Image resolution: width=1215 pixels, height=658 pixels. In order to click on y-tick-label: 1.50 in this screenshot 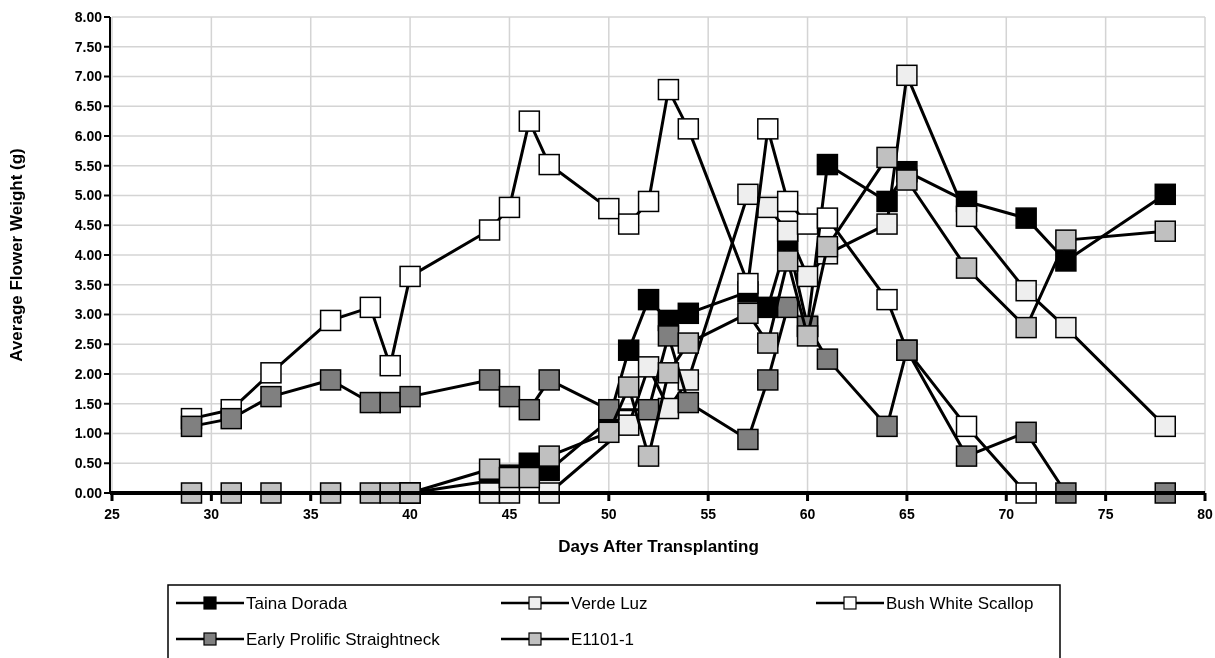, I will do `click(88, 403)`.